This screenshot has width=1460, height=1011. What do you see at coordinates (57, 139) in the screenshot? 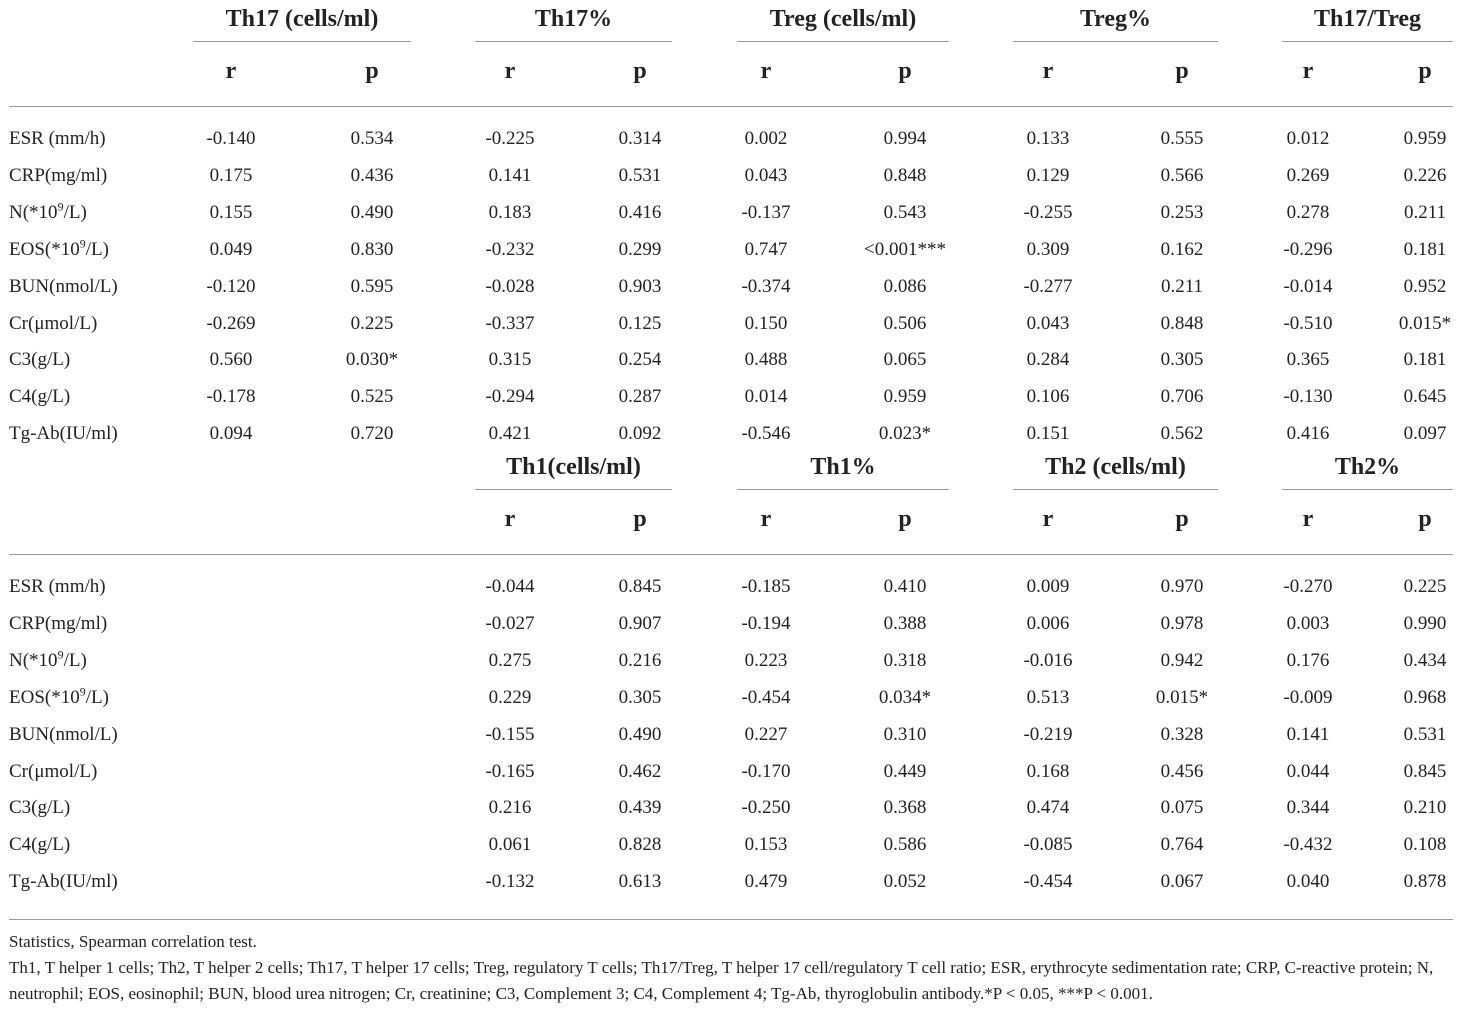
I see `row-label: ESR (mm/h)` at bounding box center [57, 139].